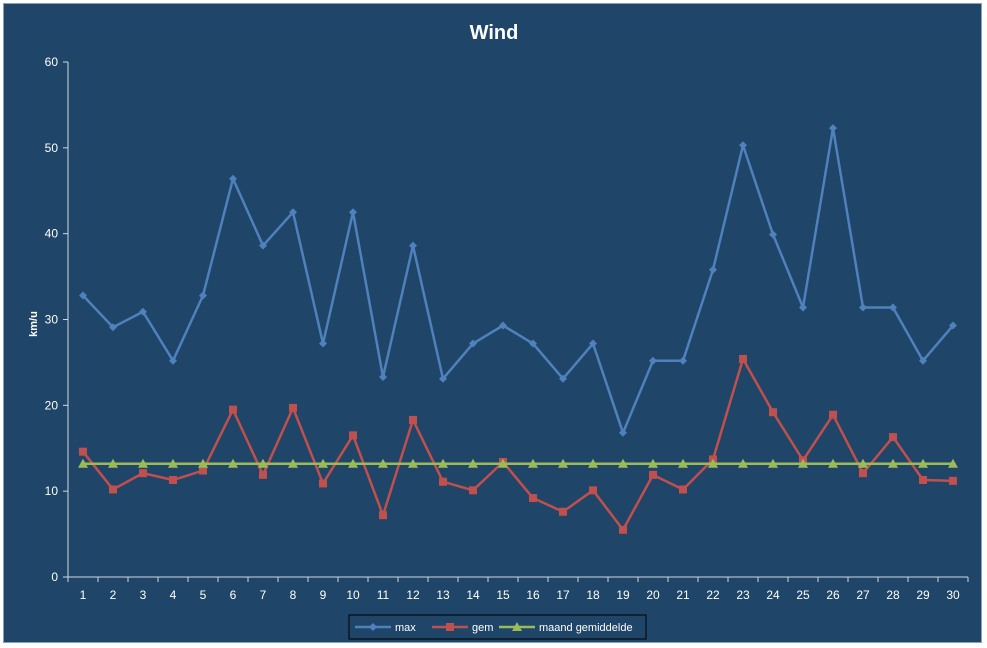  What do you see at coordinates (173, 595) in the screenshot?
I see `x-tick-label: 4` at bounding box center [173, 595].